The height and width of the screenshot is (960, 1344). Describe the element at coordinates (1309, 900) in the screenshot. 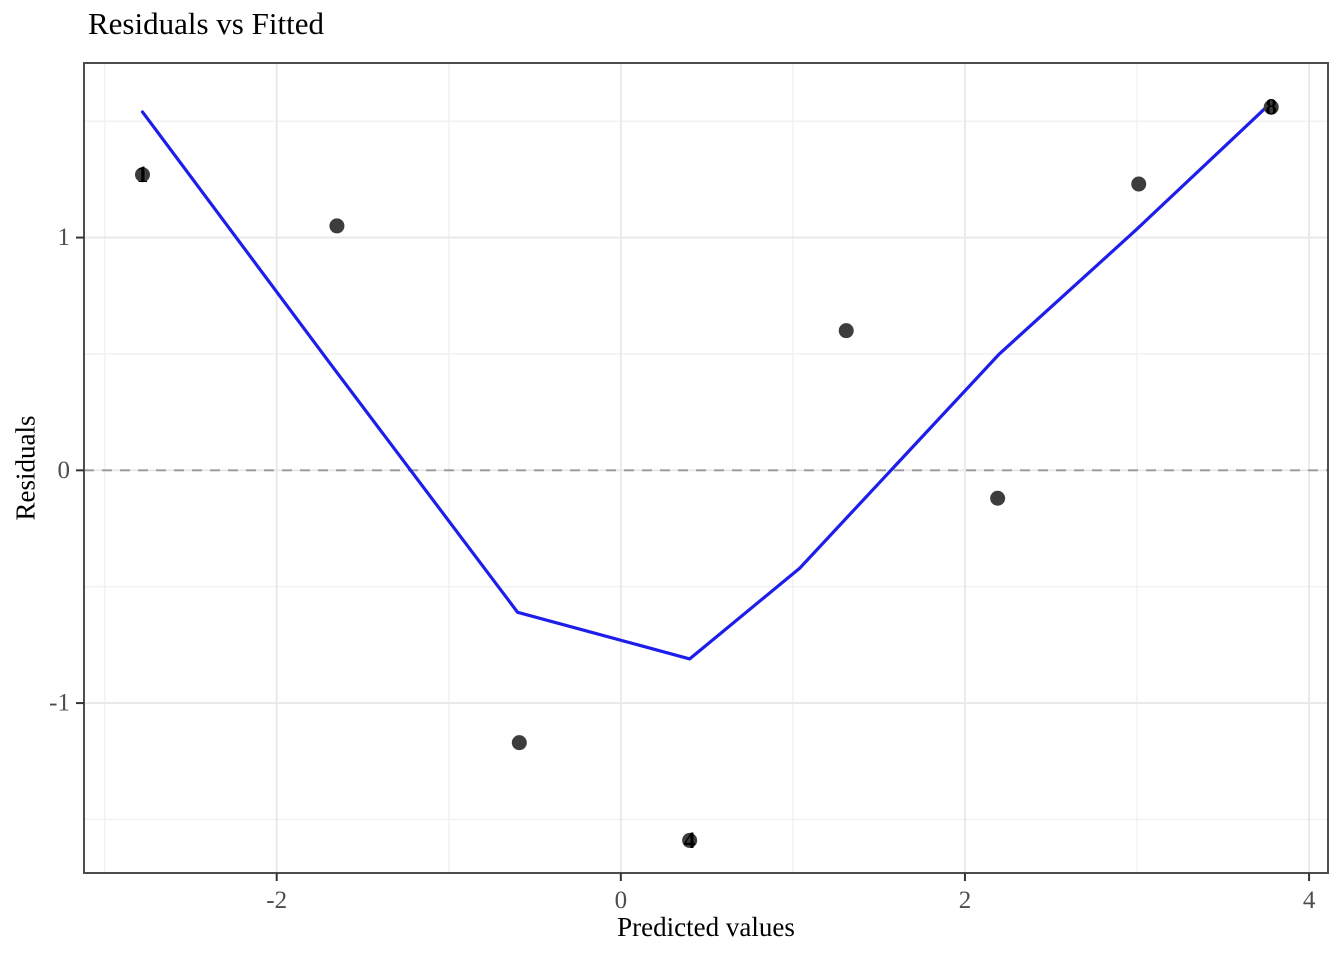

I see `x-axis-tick-label: 4` at that location.